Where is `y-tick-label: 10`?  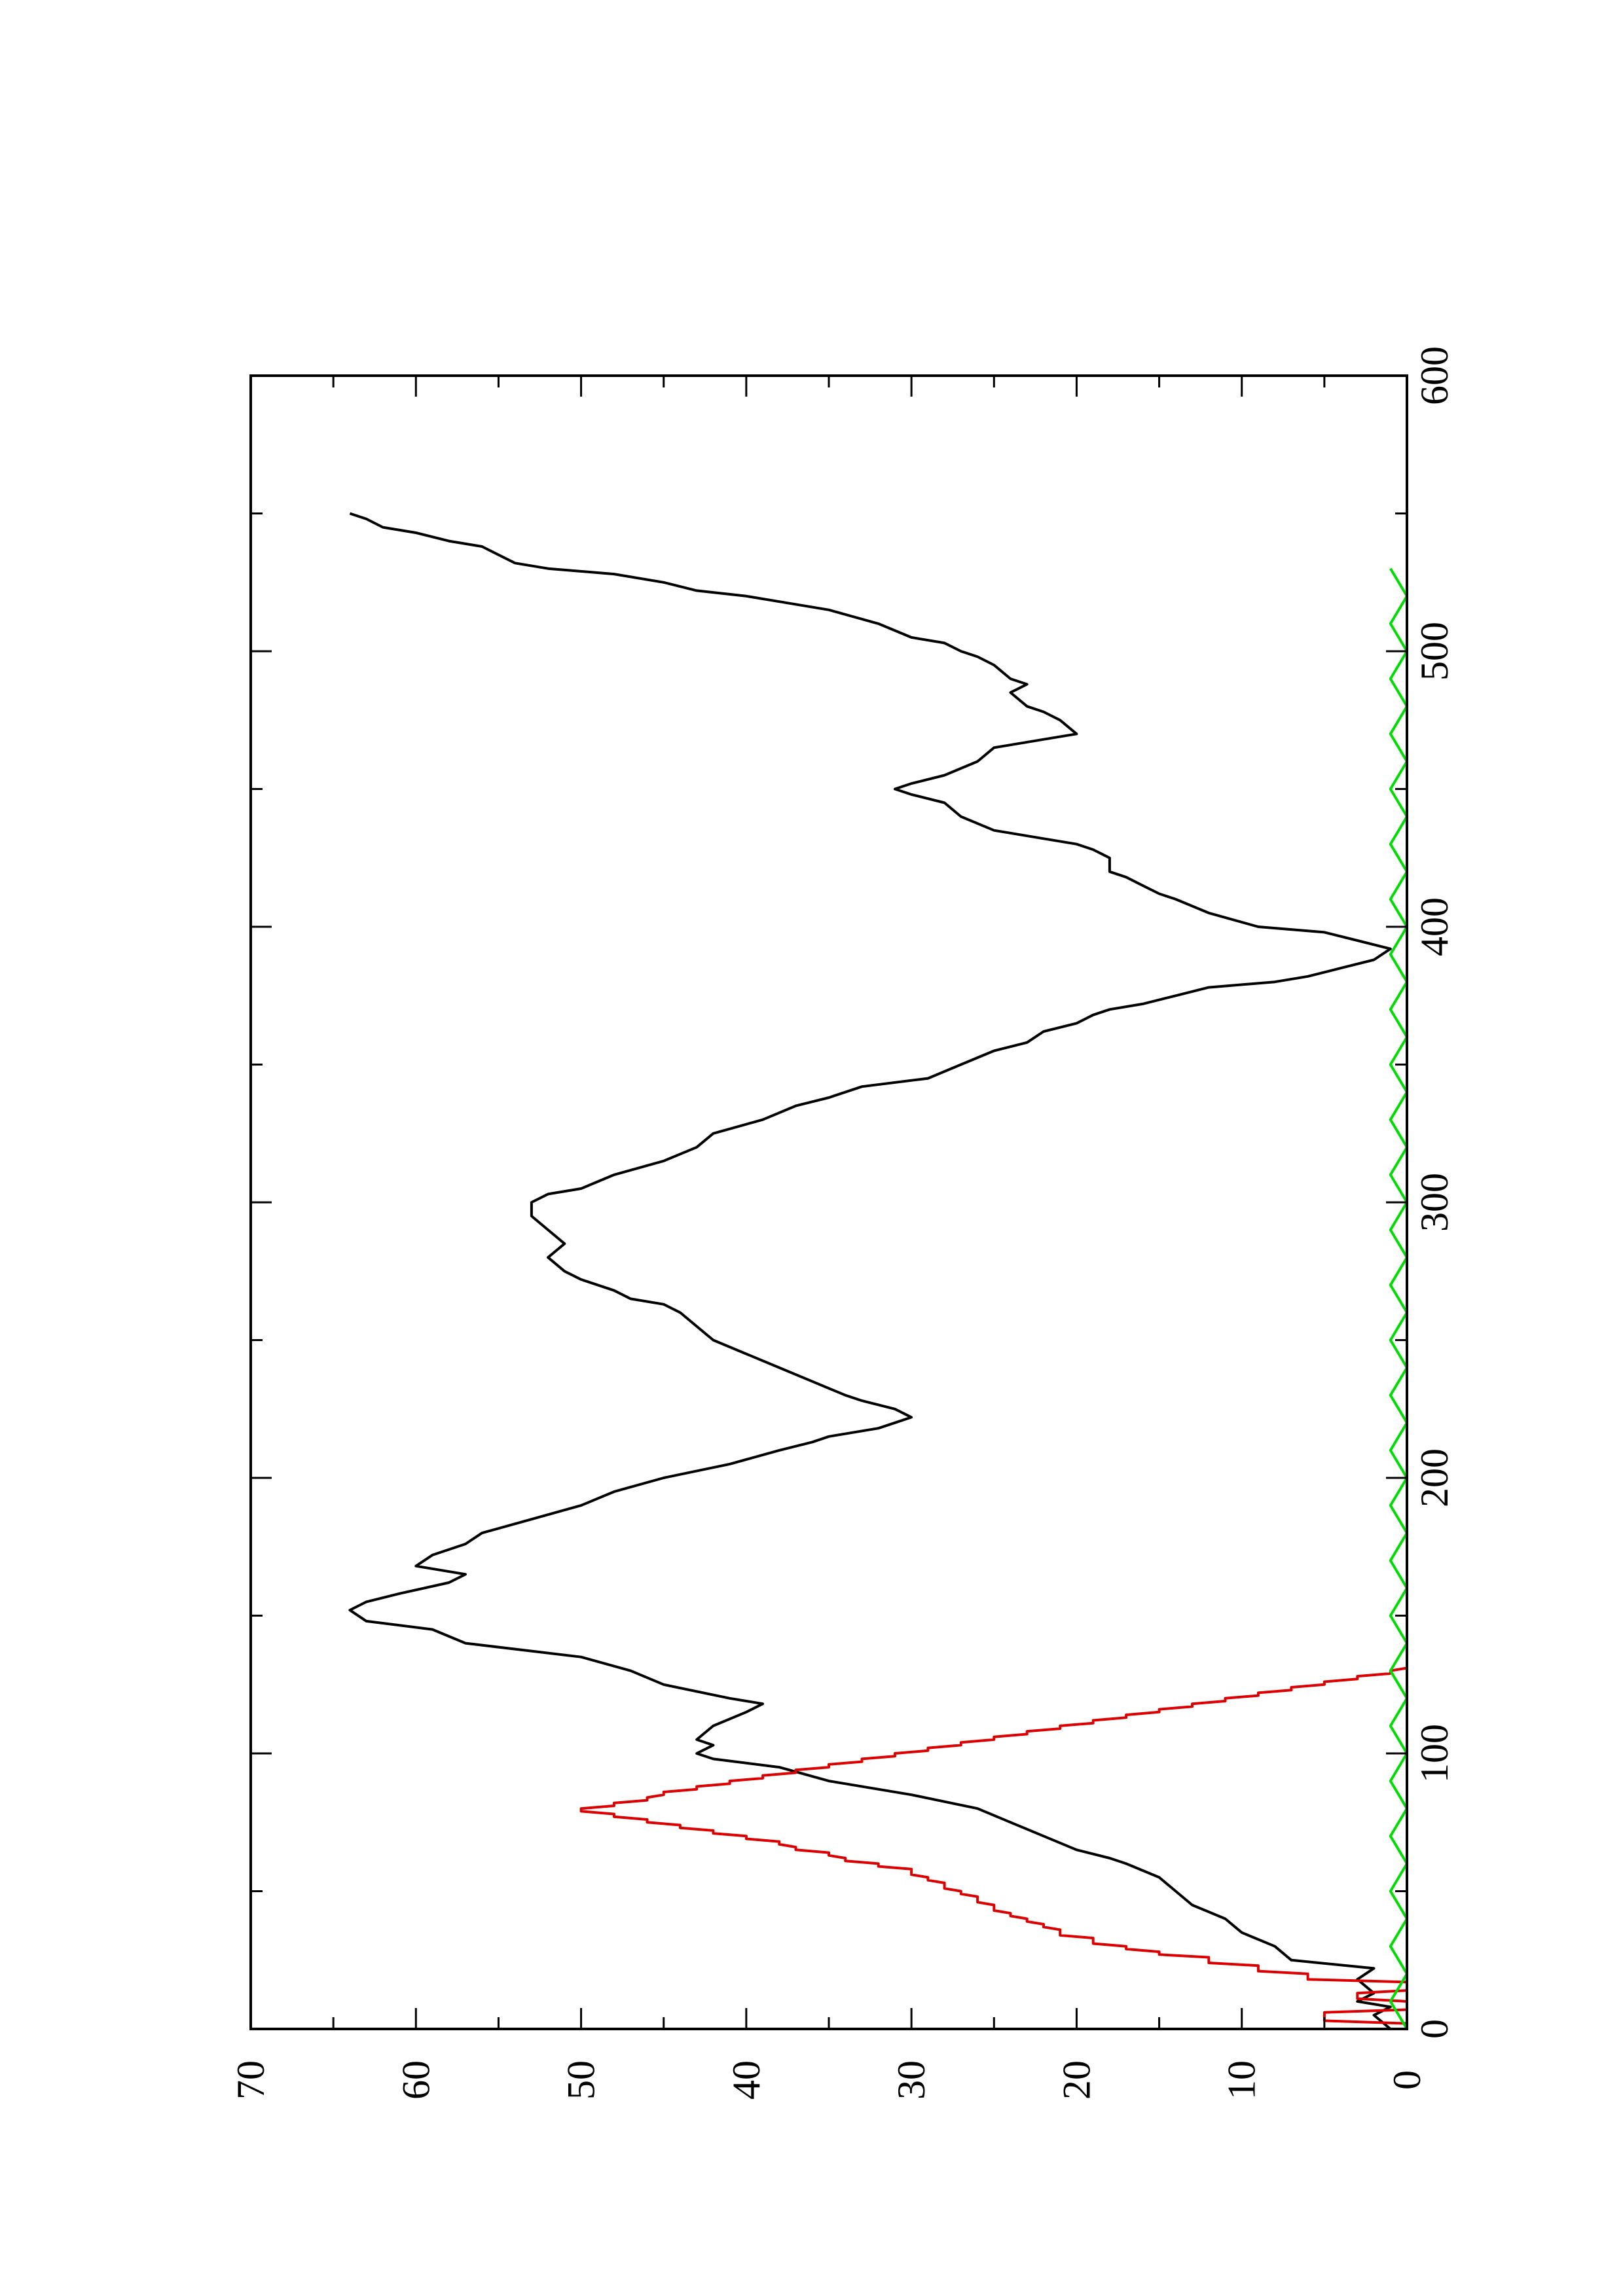
y-tick-label: 10 is located at coordinates (1242, 2080).